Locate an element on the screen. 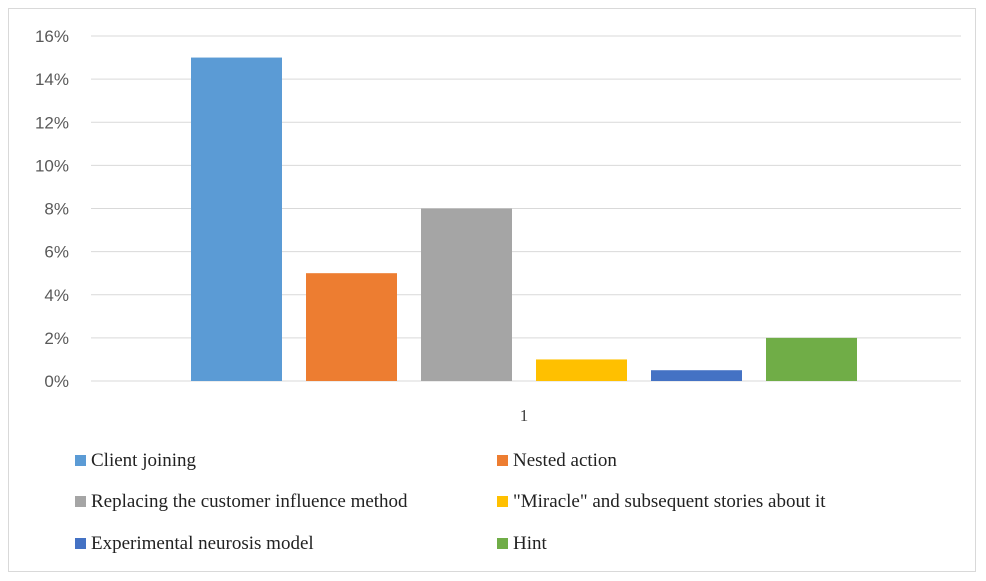 This screenshot has height=581, width=986. category-label: 1 is located at coordinates (524, 415).